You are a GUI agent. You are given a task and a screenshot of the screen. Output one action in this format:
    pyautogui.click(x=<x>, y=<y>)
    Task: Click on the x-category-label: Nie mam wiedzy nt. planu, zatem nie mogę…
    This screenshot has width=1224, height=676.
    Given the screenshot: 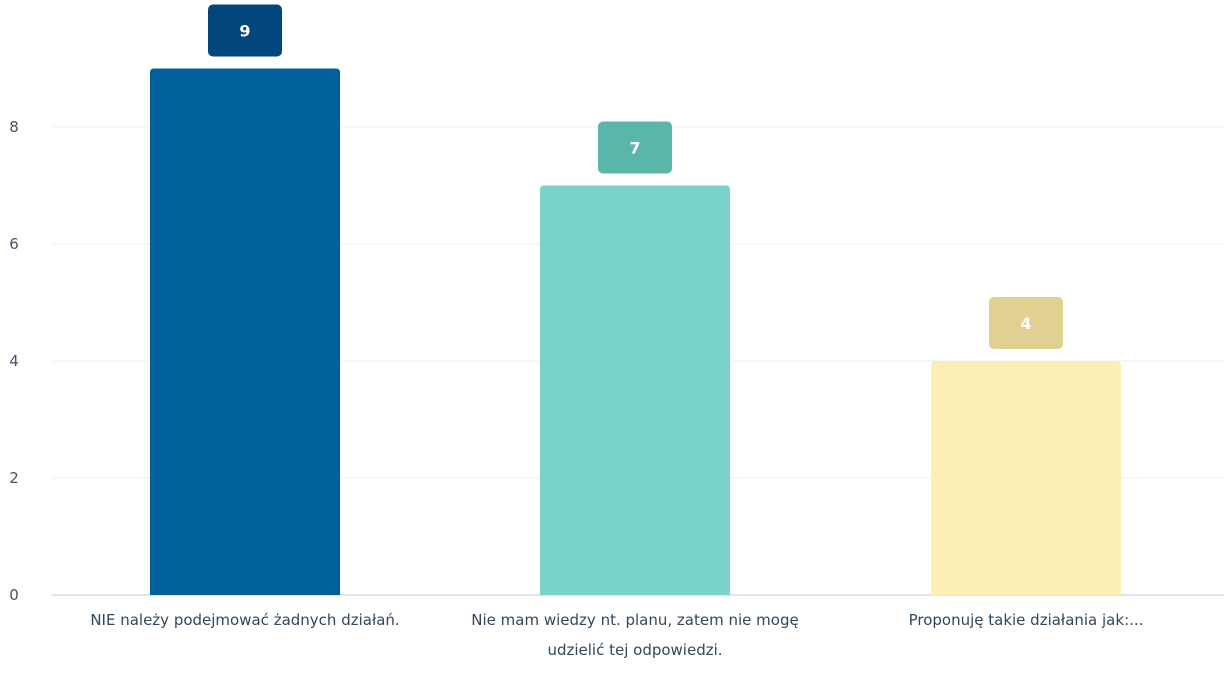 What is the action you would take?
    pyautogui.click(x=635, y=635)
    